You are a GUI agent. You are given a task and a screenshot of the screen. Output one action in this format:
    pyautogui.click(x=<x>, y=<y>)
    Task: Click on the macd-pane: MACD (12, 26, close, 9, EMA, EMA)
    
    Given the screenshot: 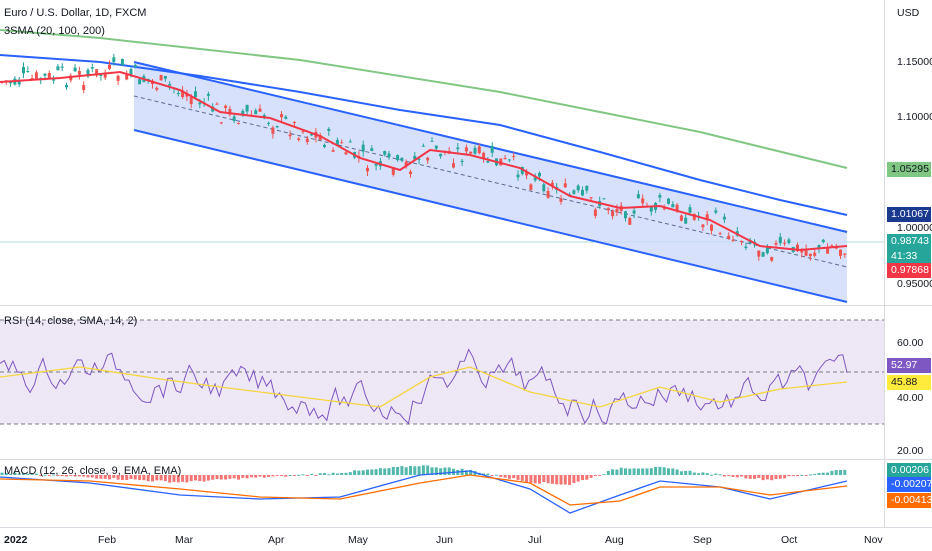 What is the action you would take?
    pyautogui.click(x=442, y=494)
    